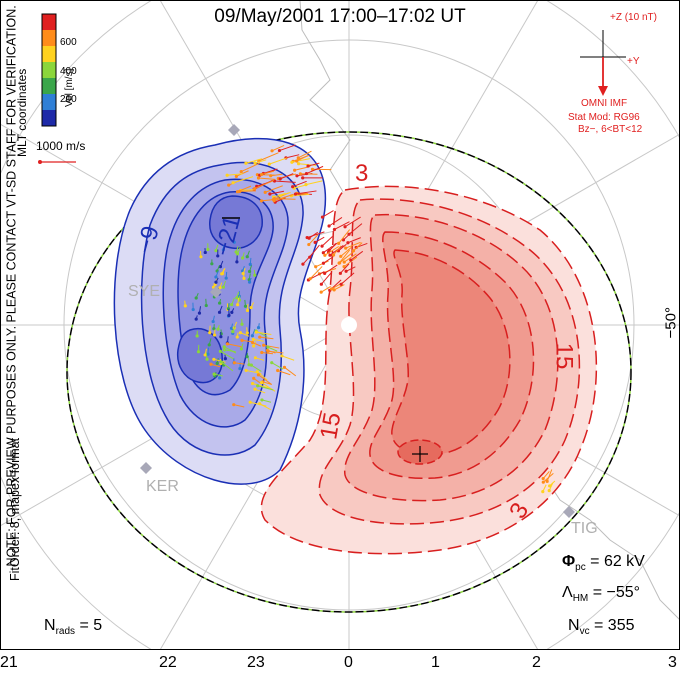 This screenshot has height=674, width=680. I want to click on hour-label-3: 3, so click(672, 662).